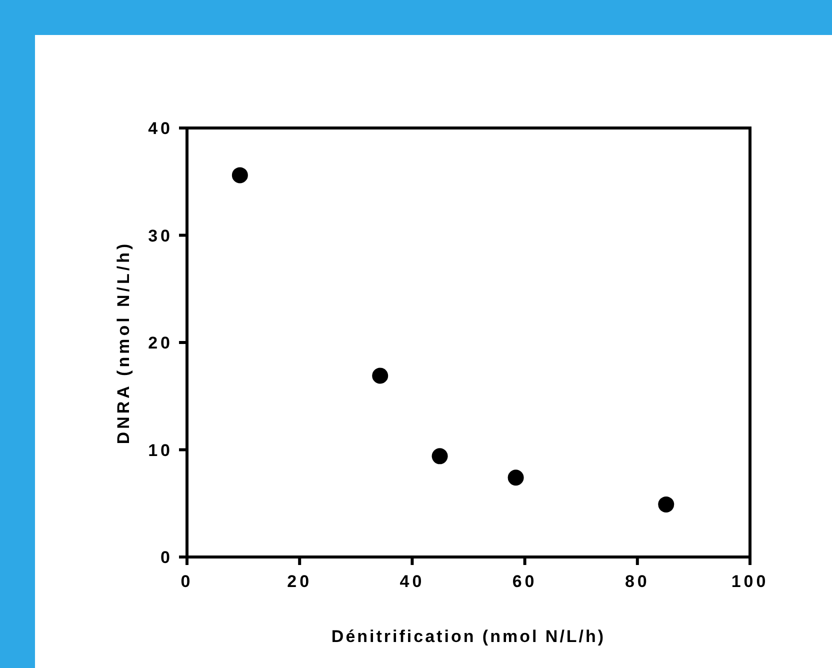 Image resolution: width=832 pixels, height=668 pixels. I want to click on y-tick-label: 20, so click(160, 343).